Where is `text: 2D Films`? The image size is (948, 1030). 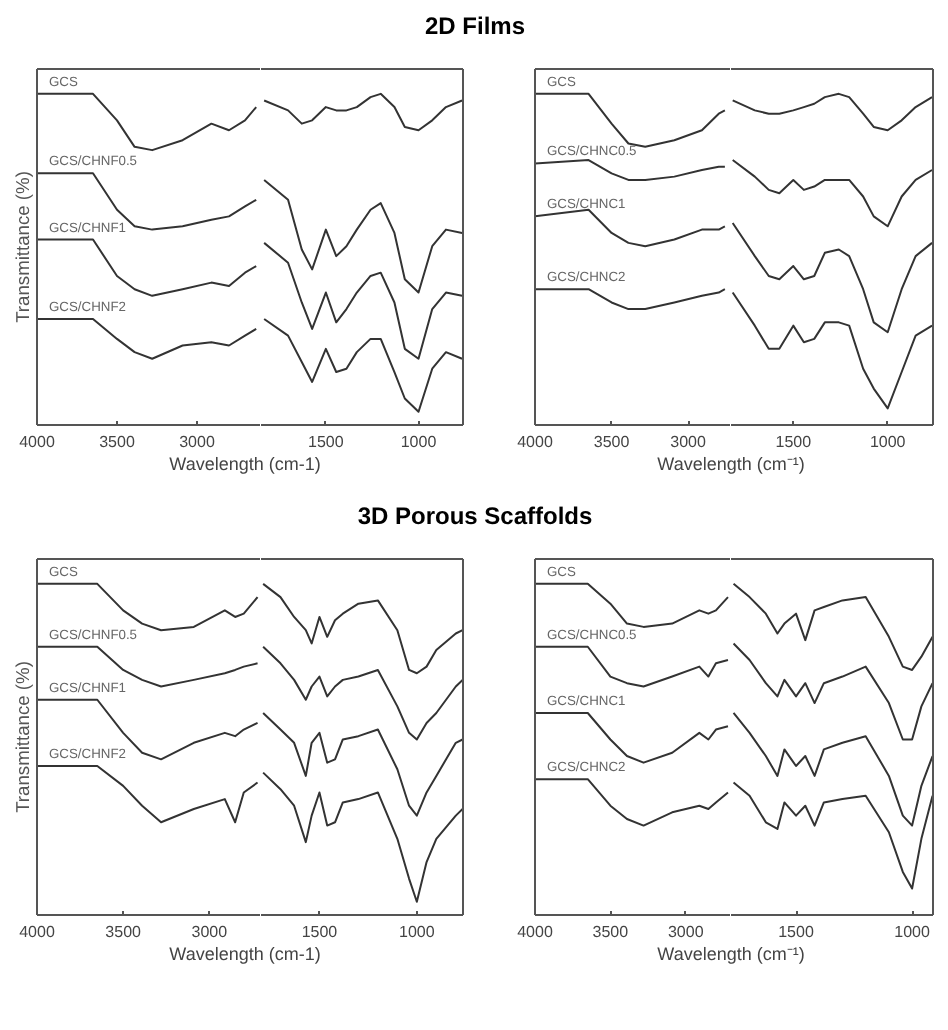
text: 2D Films is located at coordinates (474, 27).